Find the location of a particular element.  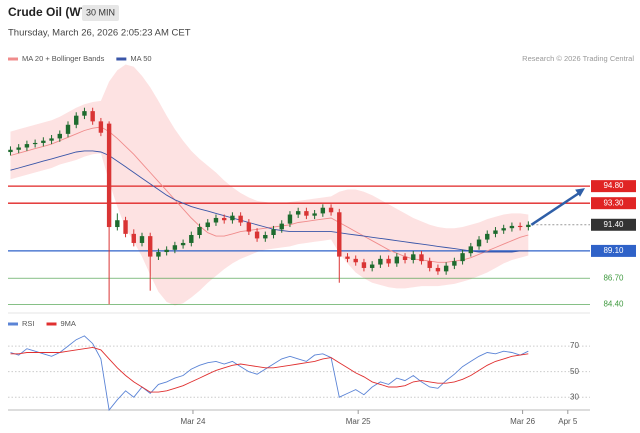

title: Crude Oil (WTI) is located at coordinates (51, 12).